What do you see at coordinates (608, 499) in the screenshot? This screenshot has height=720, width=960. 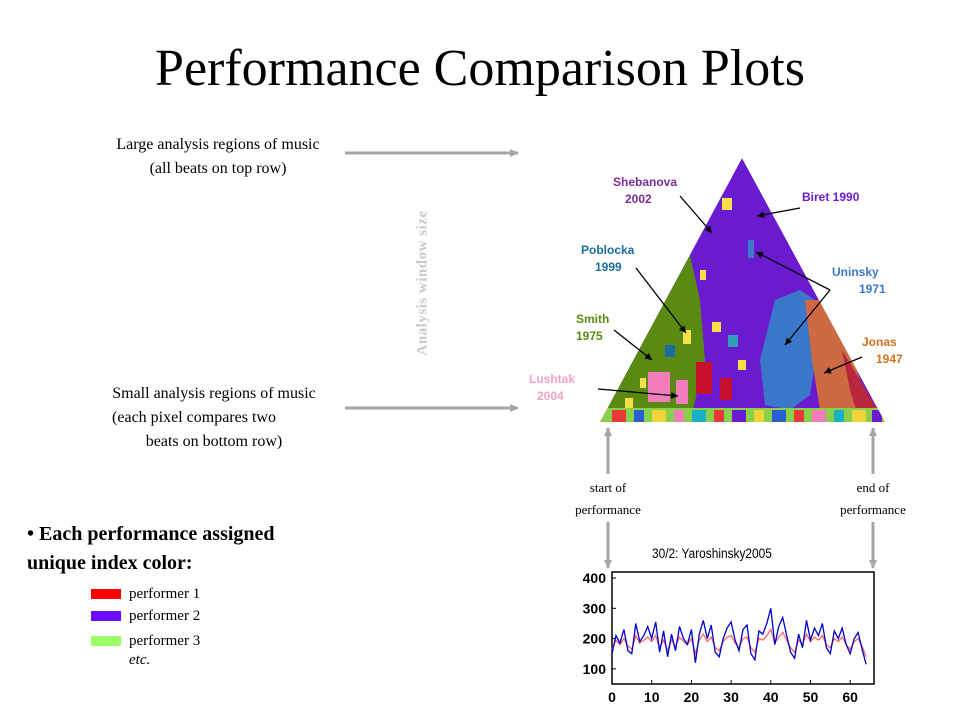 I see `start-of-performance-caption: start of performance` at bounding box center [608, 499].